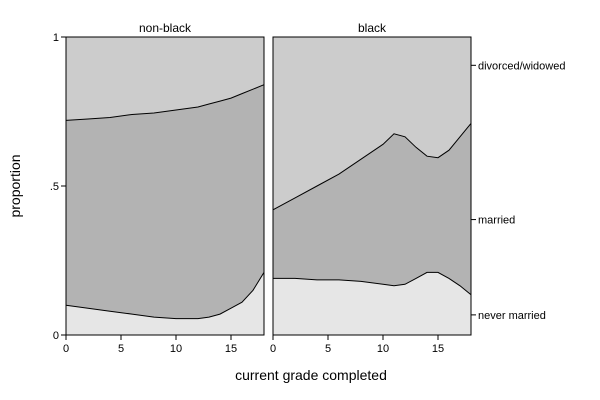 The width and height of the screenshot is (600, 400). I want to click on y-axis-label: proportion, so click(15, 185).